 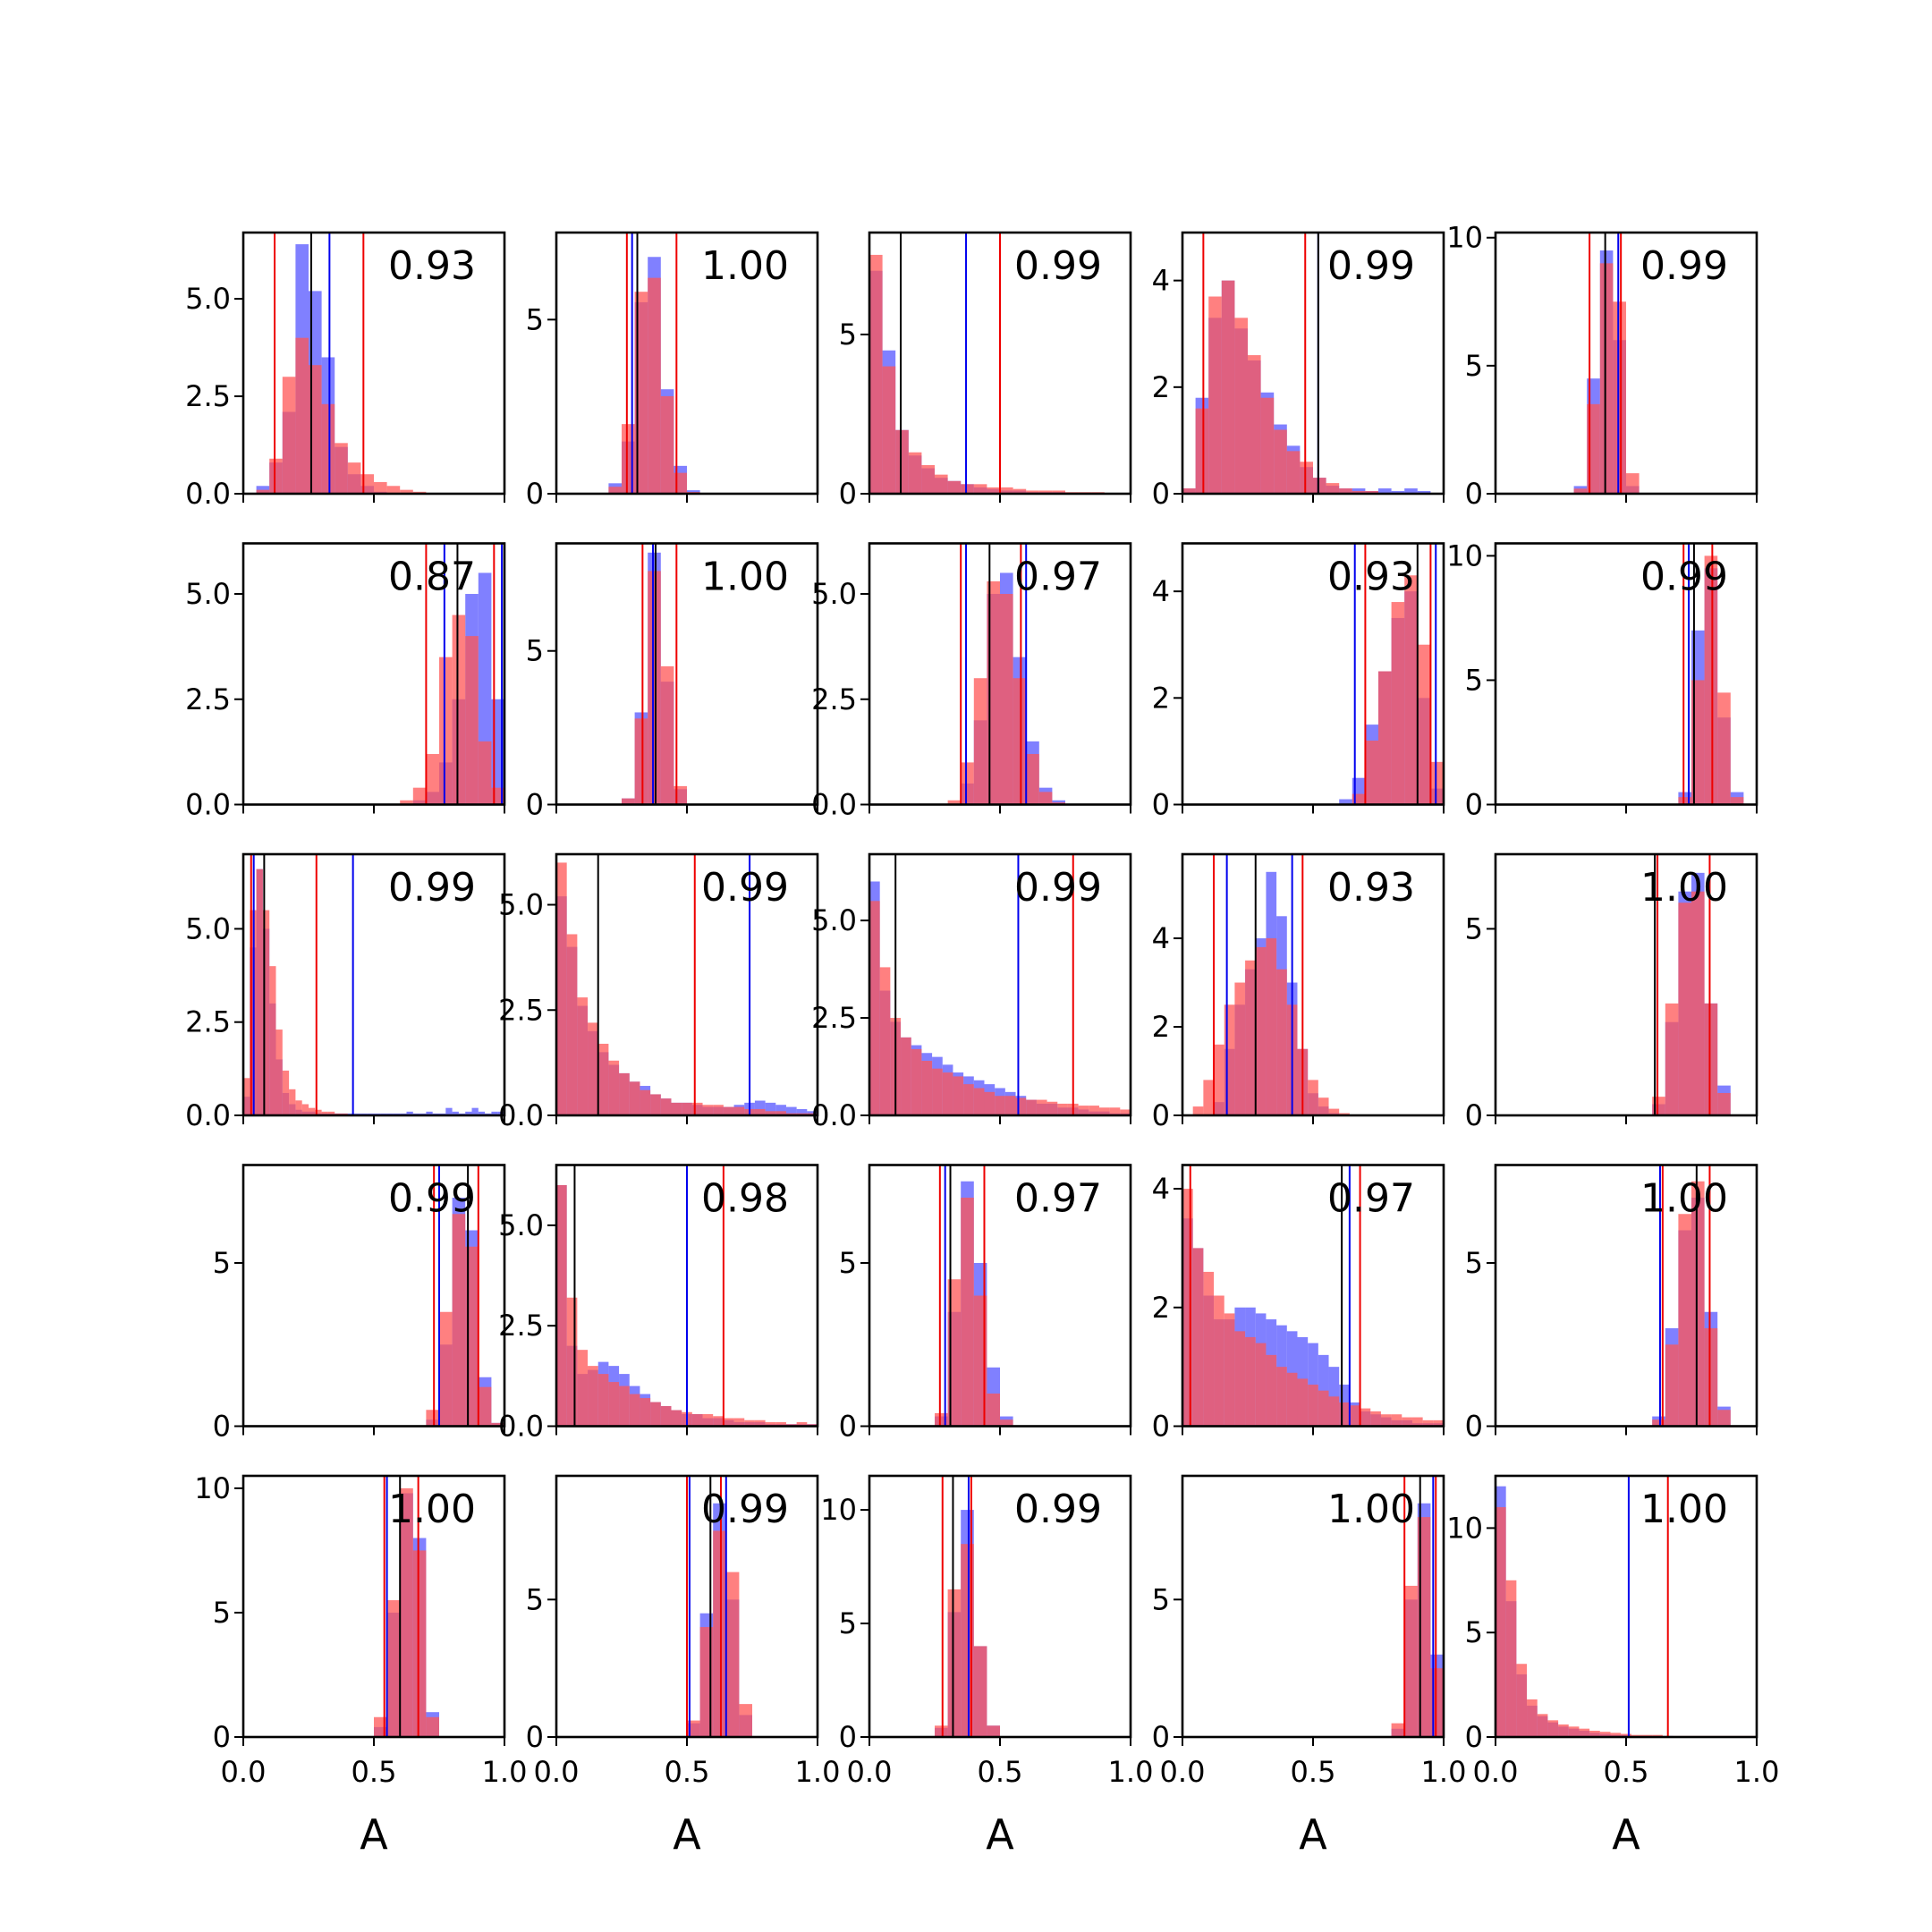 I want to click on annotation-value: 0.98, so click(x=745, y=1199).